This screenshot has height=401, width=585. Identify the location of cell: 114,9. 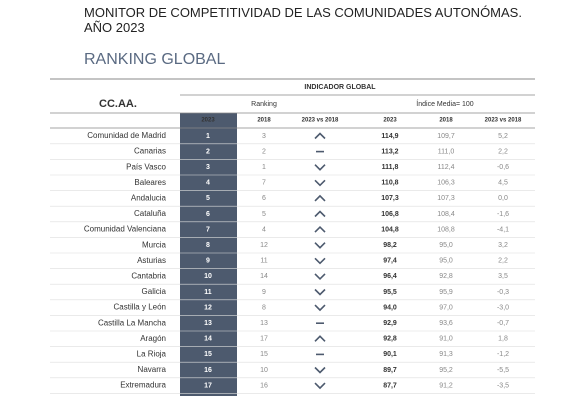
(389, 136).